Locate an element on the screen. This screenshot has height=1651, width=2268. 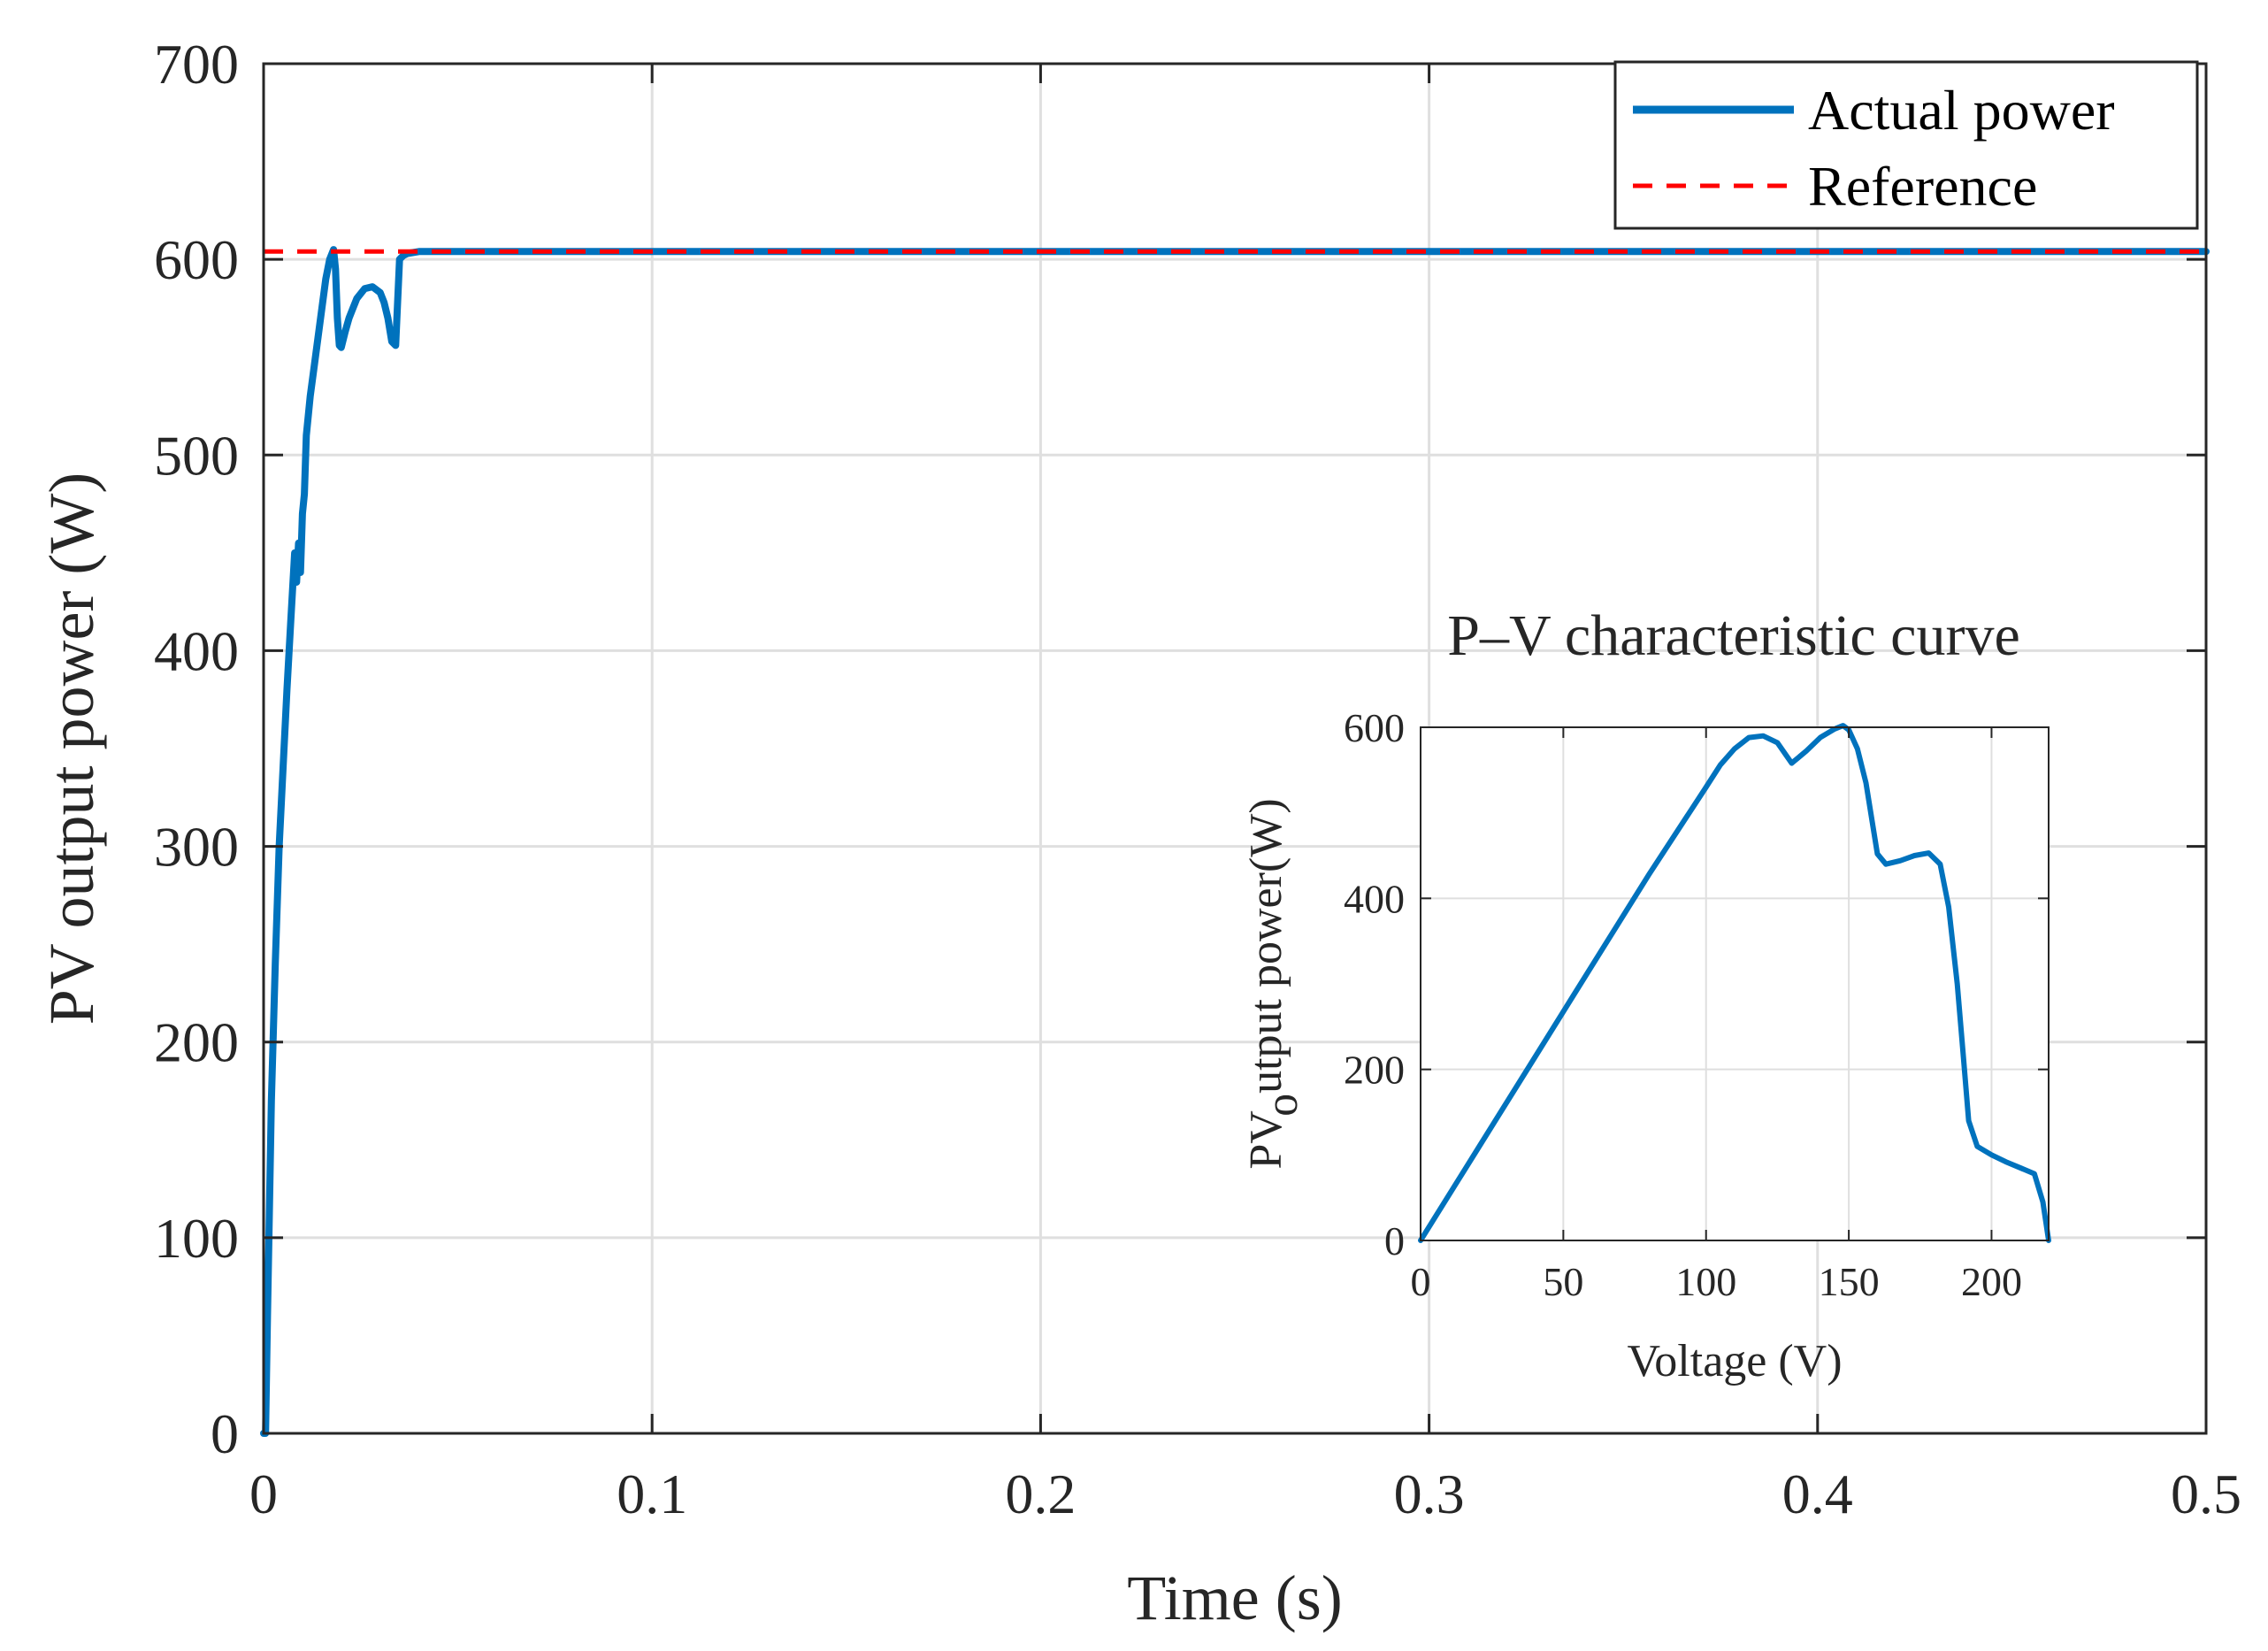
inset-plot-area is located at coordinates (1735, 983).